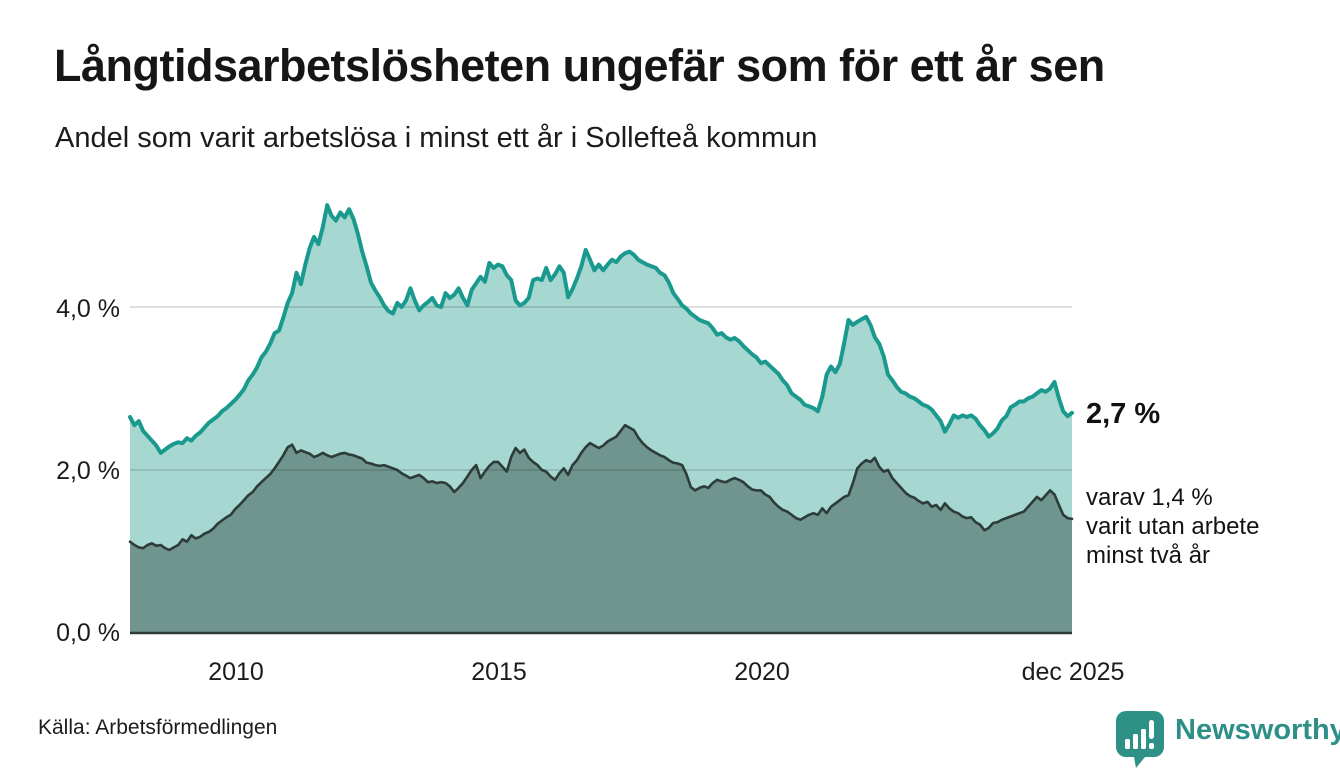  I want to click on y-tick-2: 2,0 %, so click(88, 471).